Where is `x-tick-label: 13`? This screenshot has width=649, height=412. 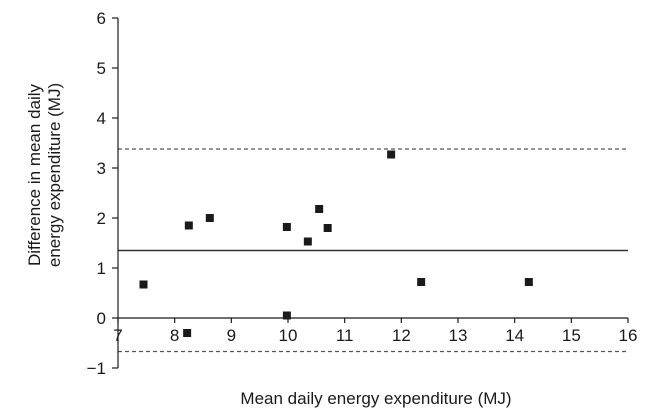 x-tick-label: 13 is located at coordinates (458, 335).